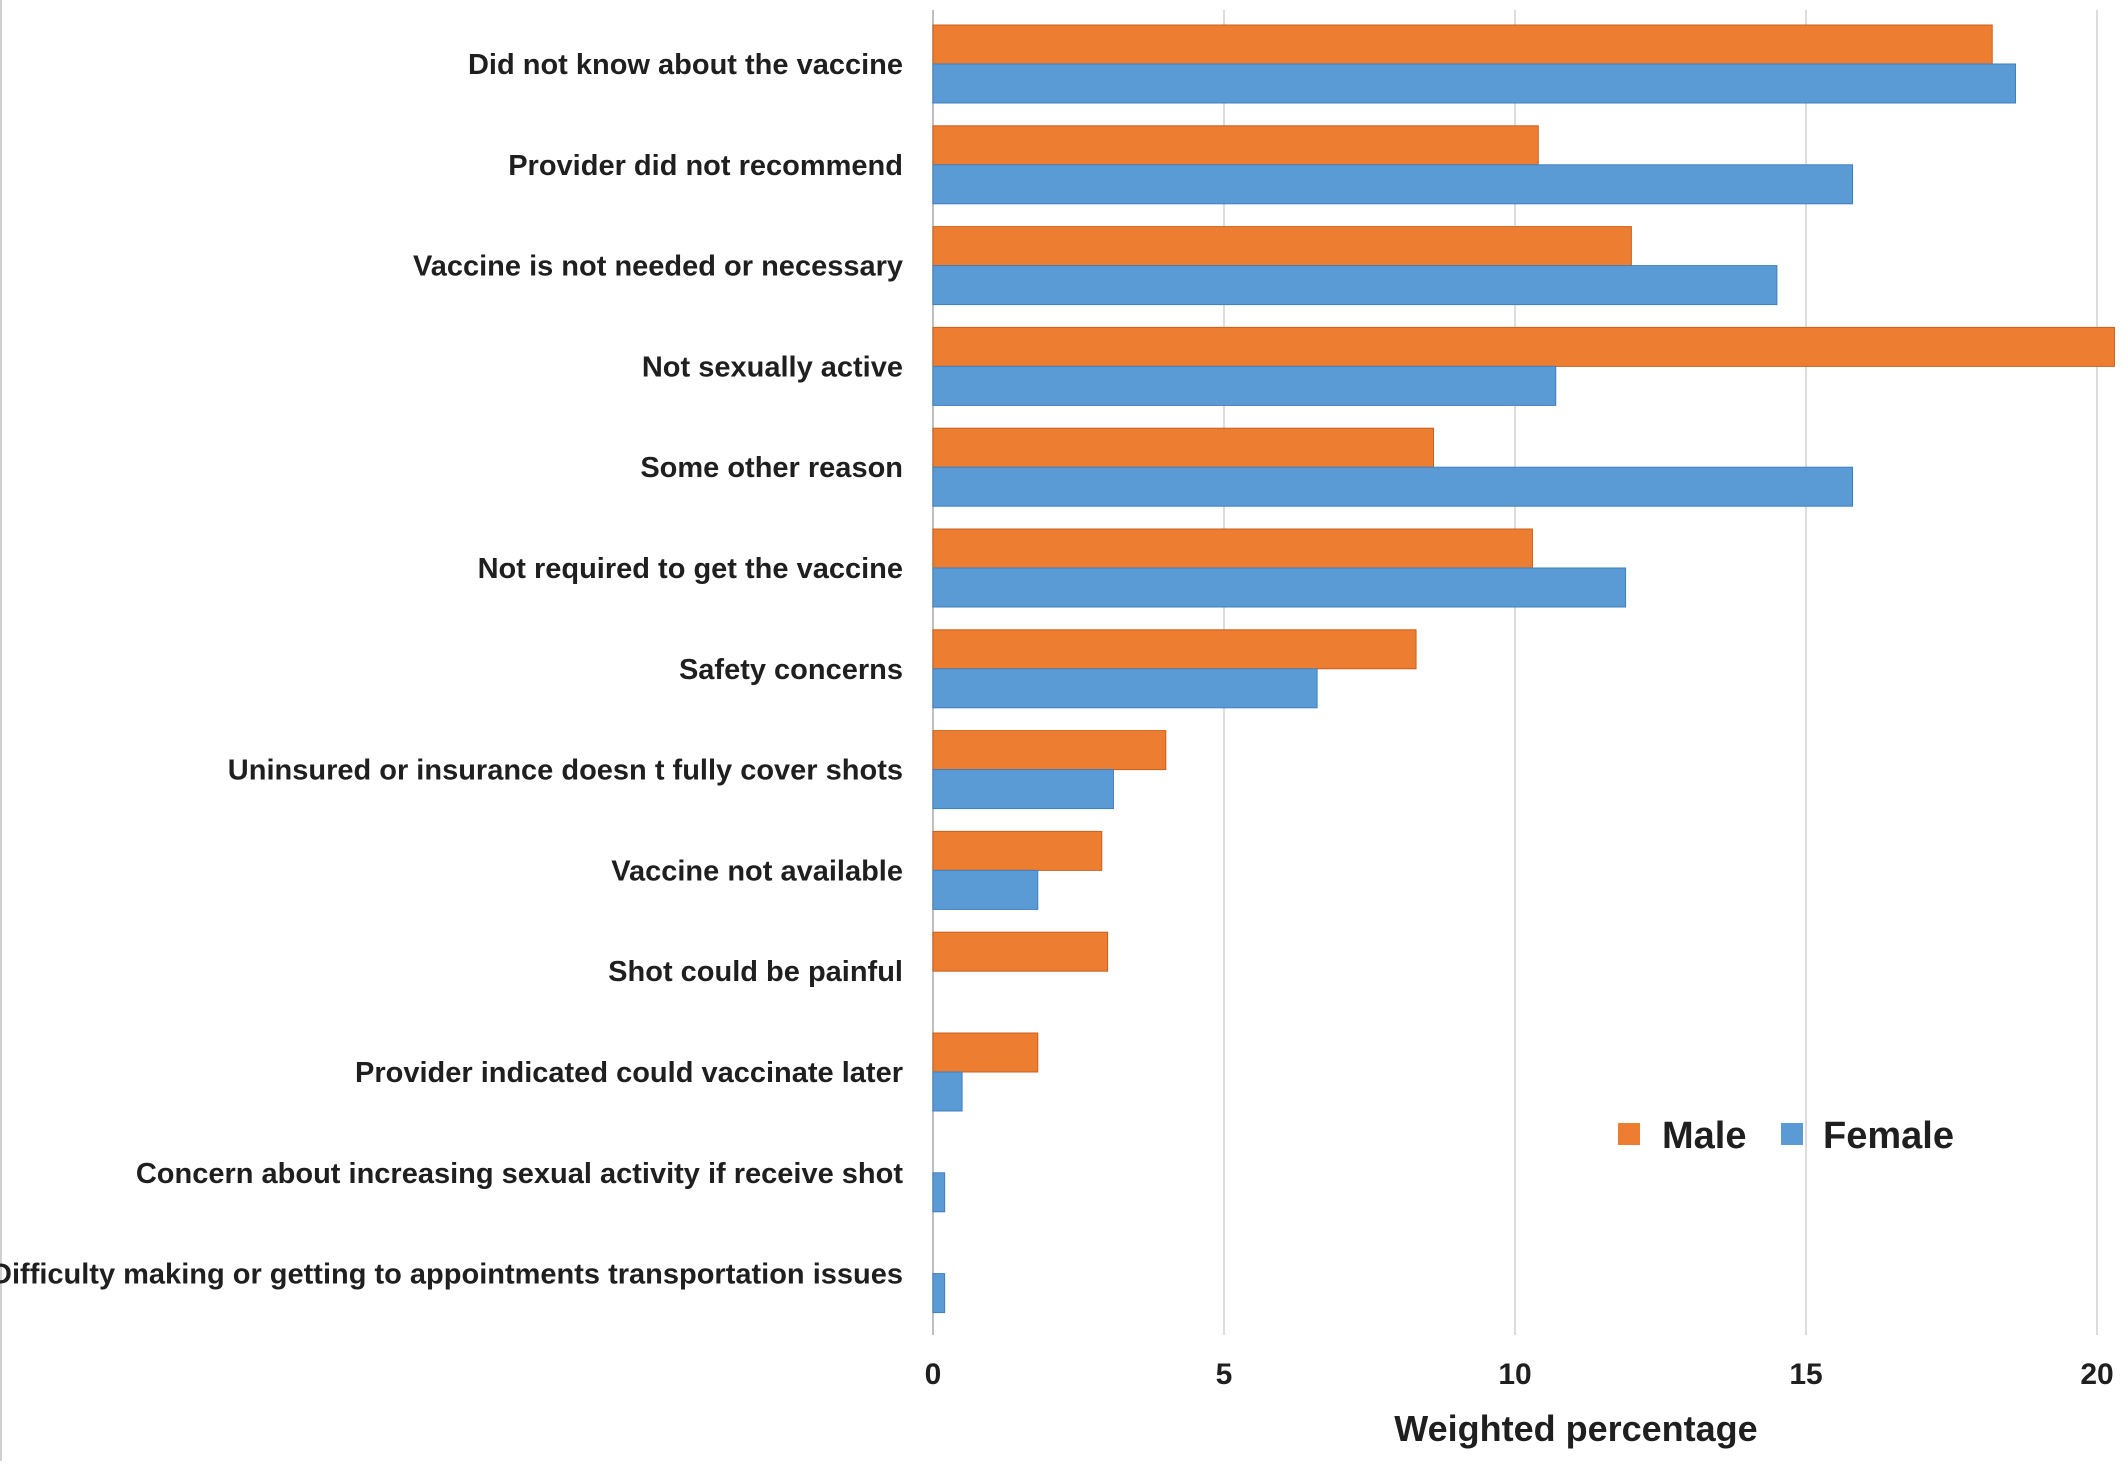  I want to click on category-label: Some other reason, so click(771, 468).